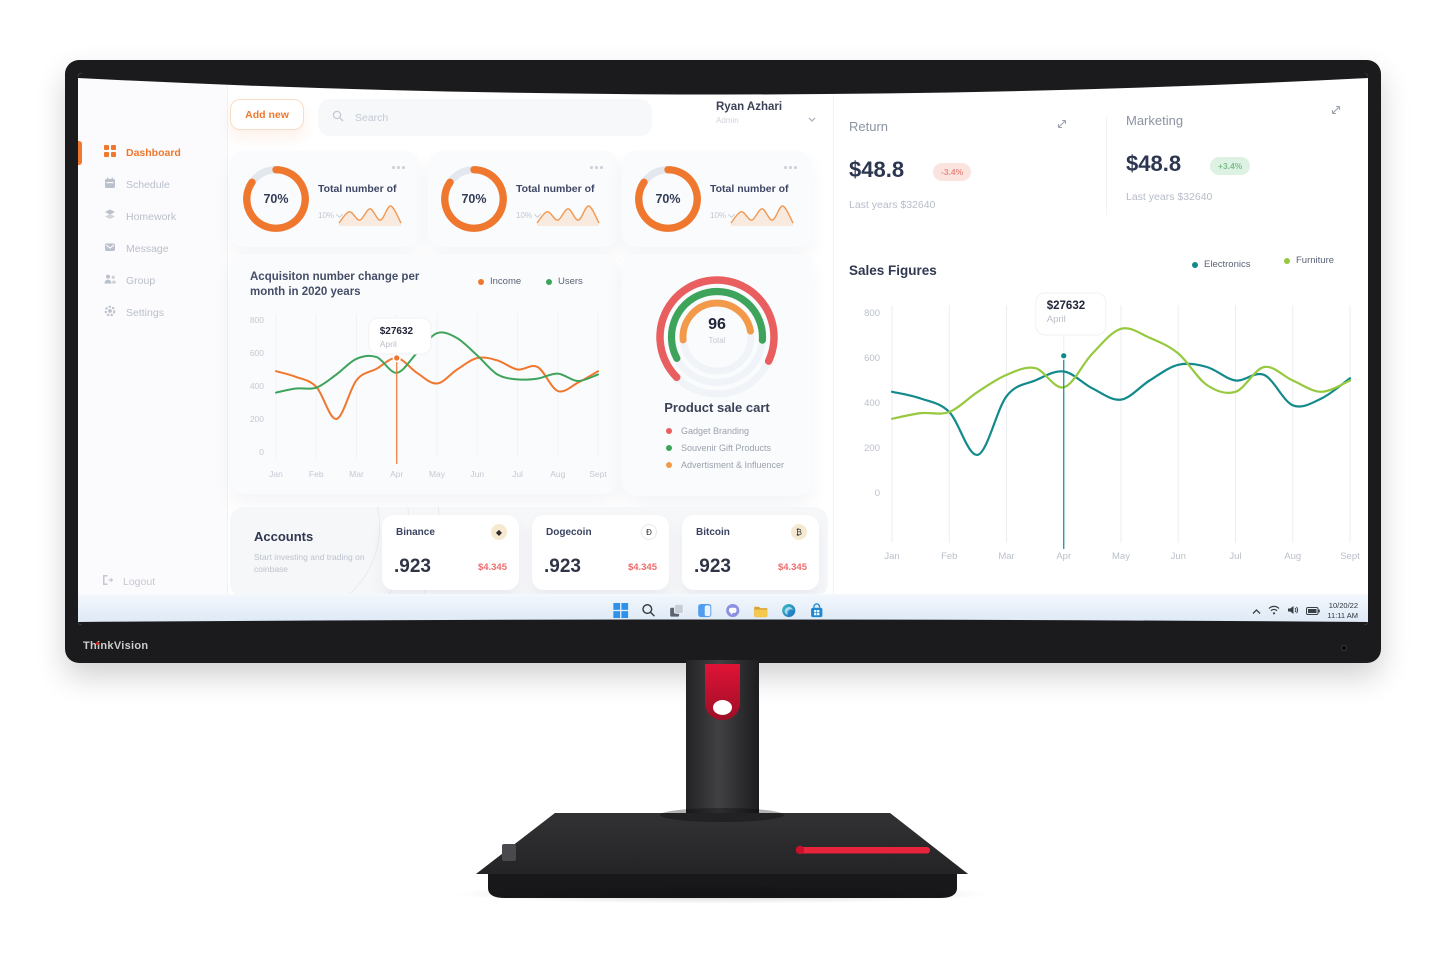  What do you see at coordinates (872, 358) in the screenshot?
I see `svg-text: 600` at bounding box center [872, 358].